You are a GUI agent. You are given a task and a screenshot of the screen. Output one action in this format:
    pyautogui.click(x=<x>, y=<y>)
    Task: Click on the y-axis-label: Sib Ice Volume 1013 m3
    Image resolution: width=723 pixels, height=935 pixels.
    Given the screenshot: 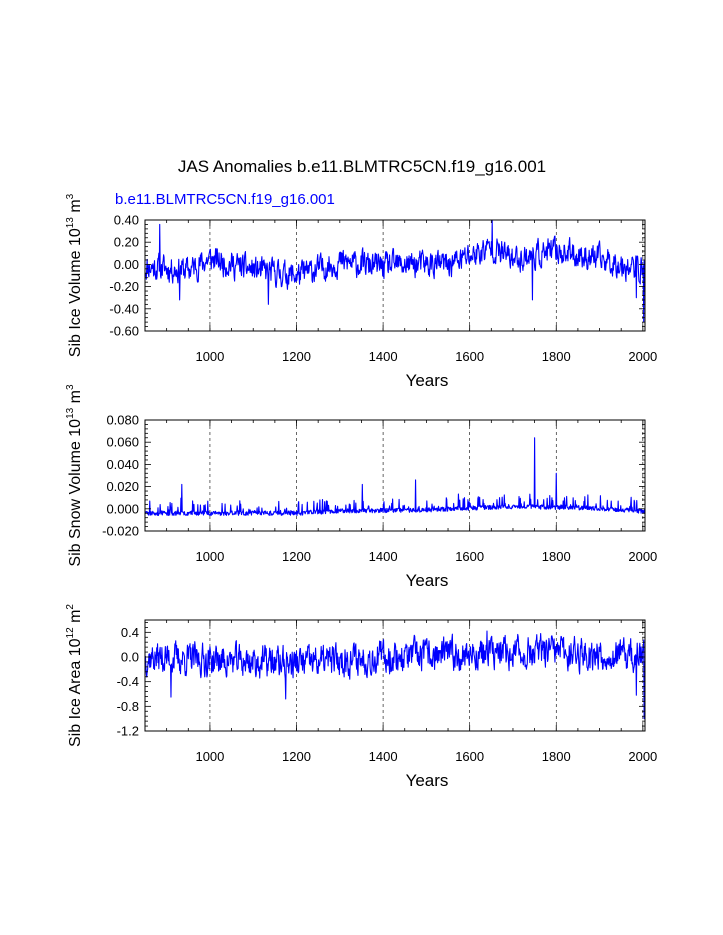 What is the action you would take?
    pyautogui.click(x=74, y=275)
    